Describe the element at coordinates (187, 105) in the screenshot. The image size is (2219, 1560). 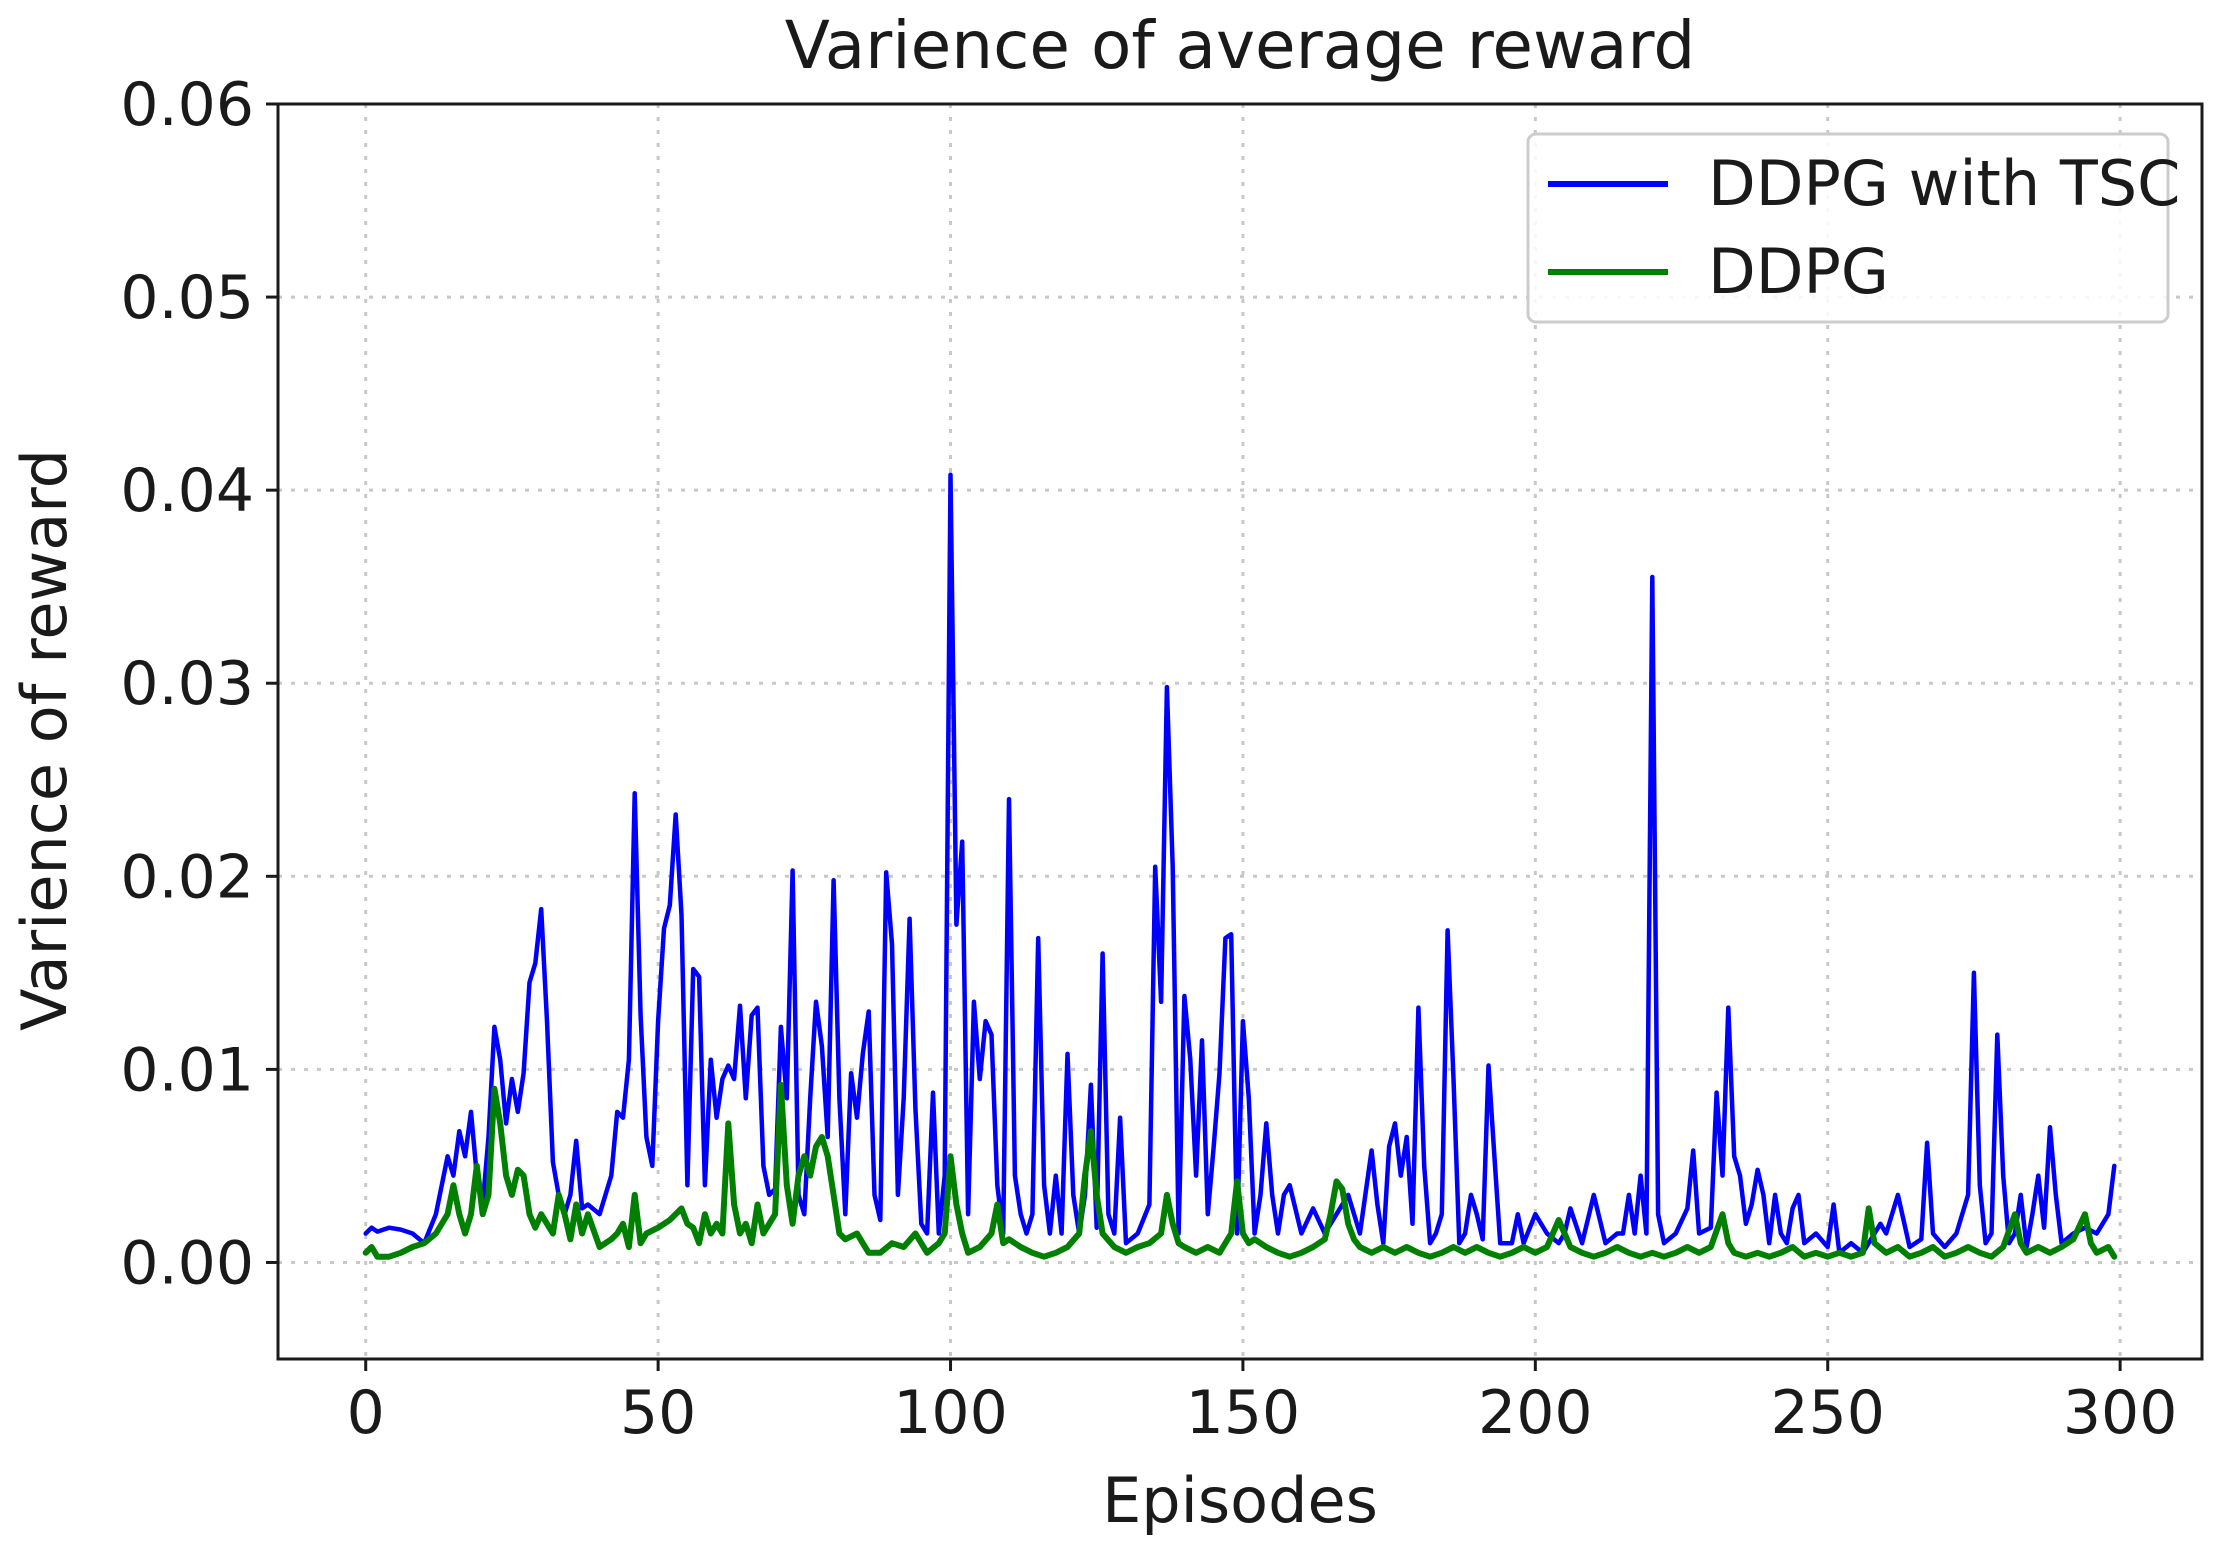
I see `y-tick-label: 0.06` at that location.